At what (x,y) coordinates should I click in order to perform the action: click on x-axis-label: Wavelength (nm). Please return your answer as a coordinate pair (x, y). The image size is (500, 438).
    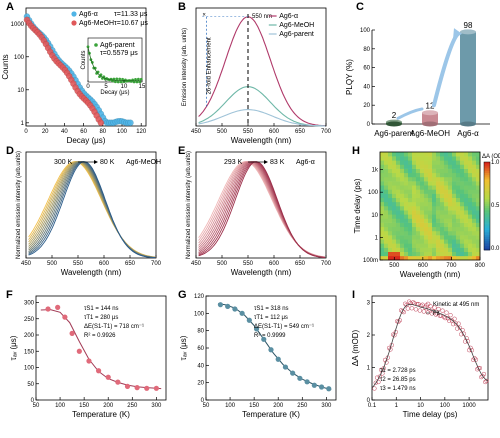
    Looking at the image, I should click on (261, 272).